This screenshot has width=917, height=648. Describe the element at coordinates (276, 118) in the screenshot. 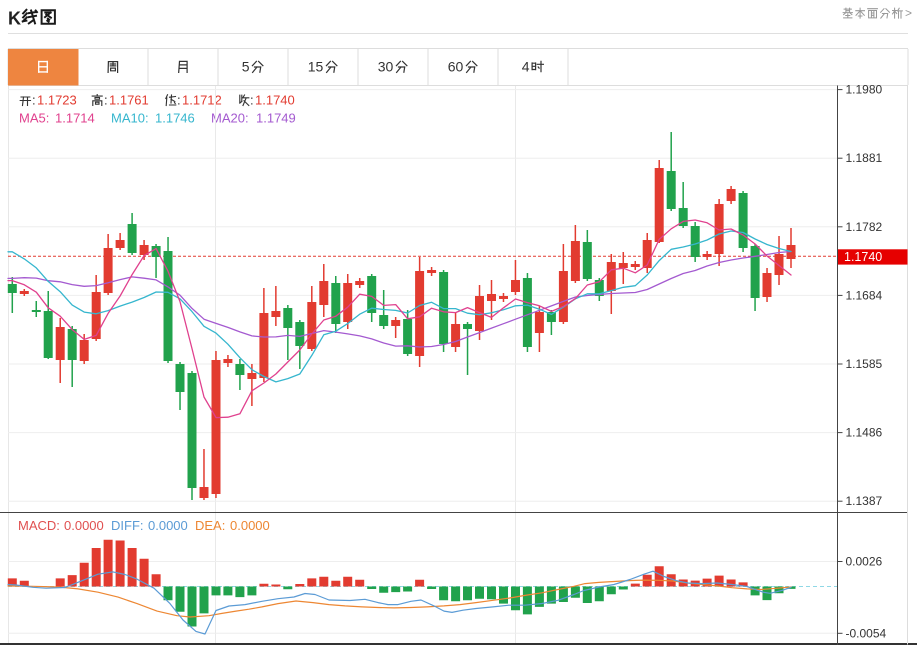

I see `svg-text: 1.1749` at that location.